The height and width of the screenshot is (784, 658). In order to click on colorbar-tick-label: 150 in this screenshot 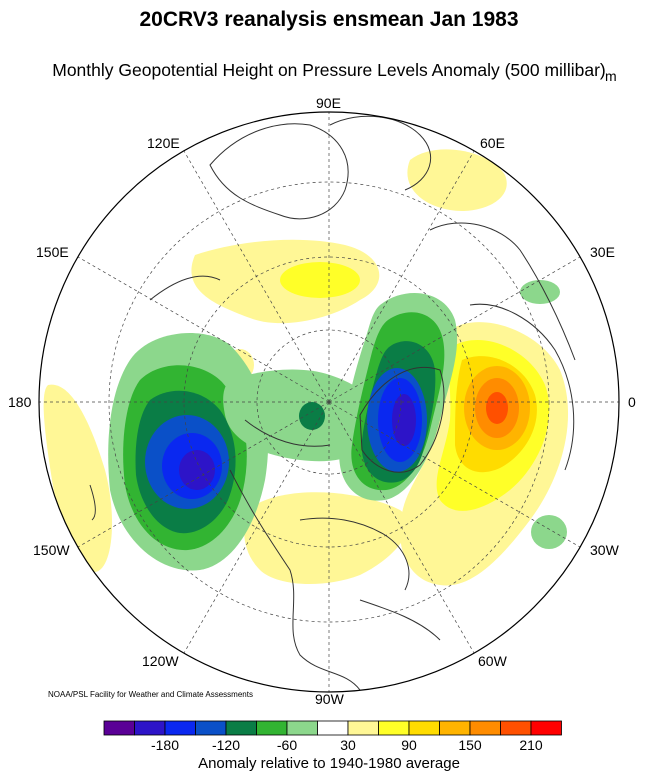, I will do `click(470, 745)`.